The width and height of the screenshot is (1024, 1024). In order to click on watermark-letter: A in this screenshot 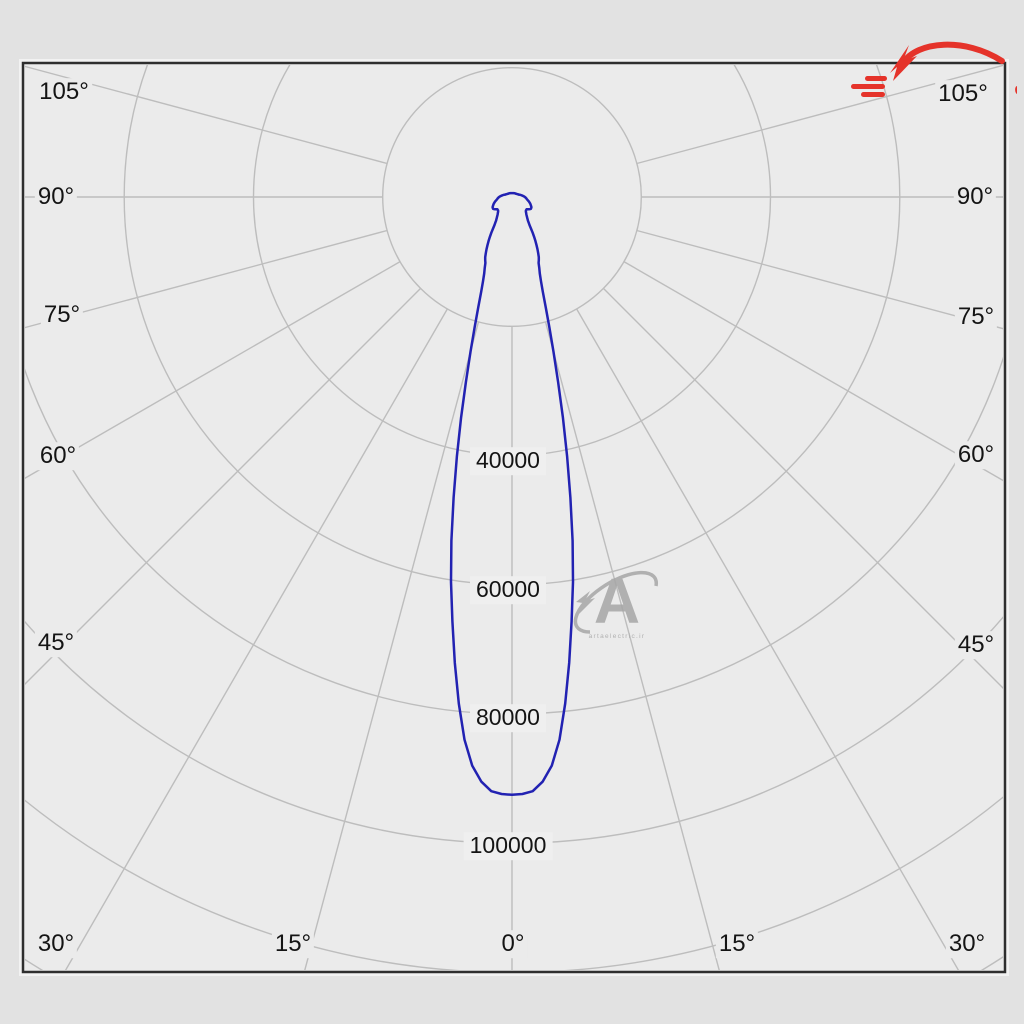, I will do `click(617, 601)`.